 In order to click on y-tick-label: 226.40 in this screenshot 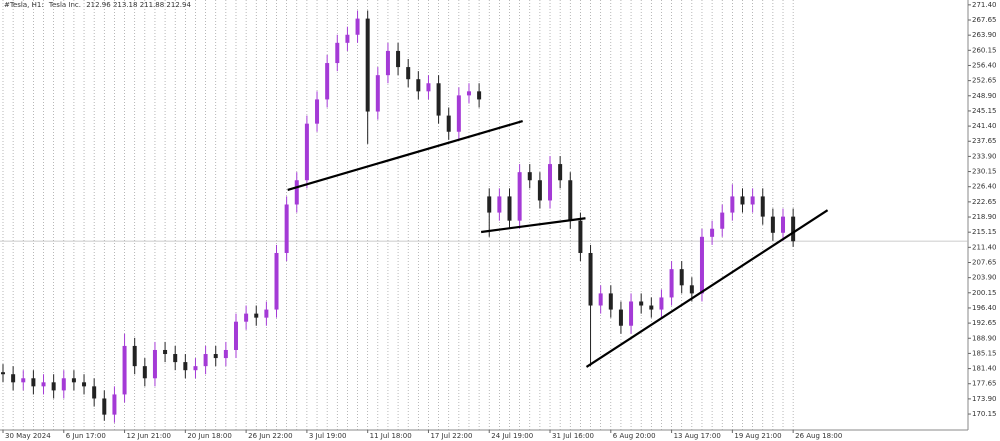, I will do `click(984, 187)`.